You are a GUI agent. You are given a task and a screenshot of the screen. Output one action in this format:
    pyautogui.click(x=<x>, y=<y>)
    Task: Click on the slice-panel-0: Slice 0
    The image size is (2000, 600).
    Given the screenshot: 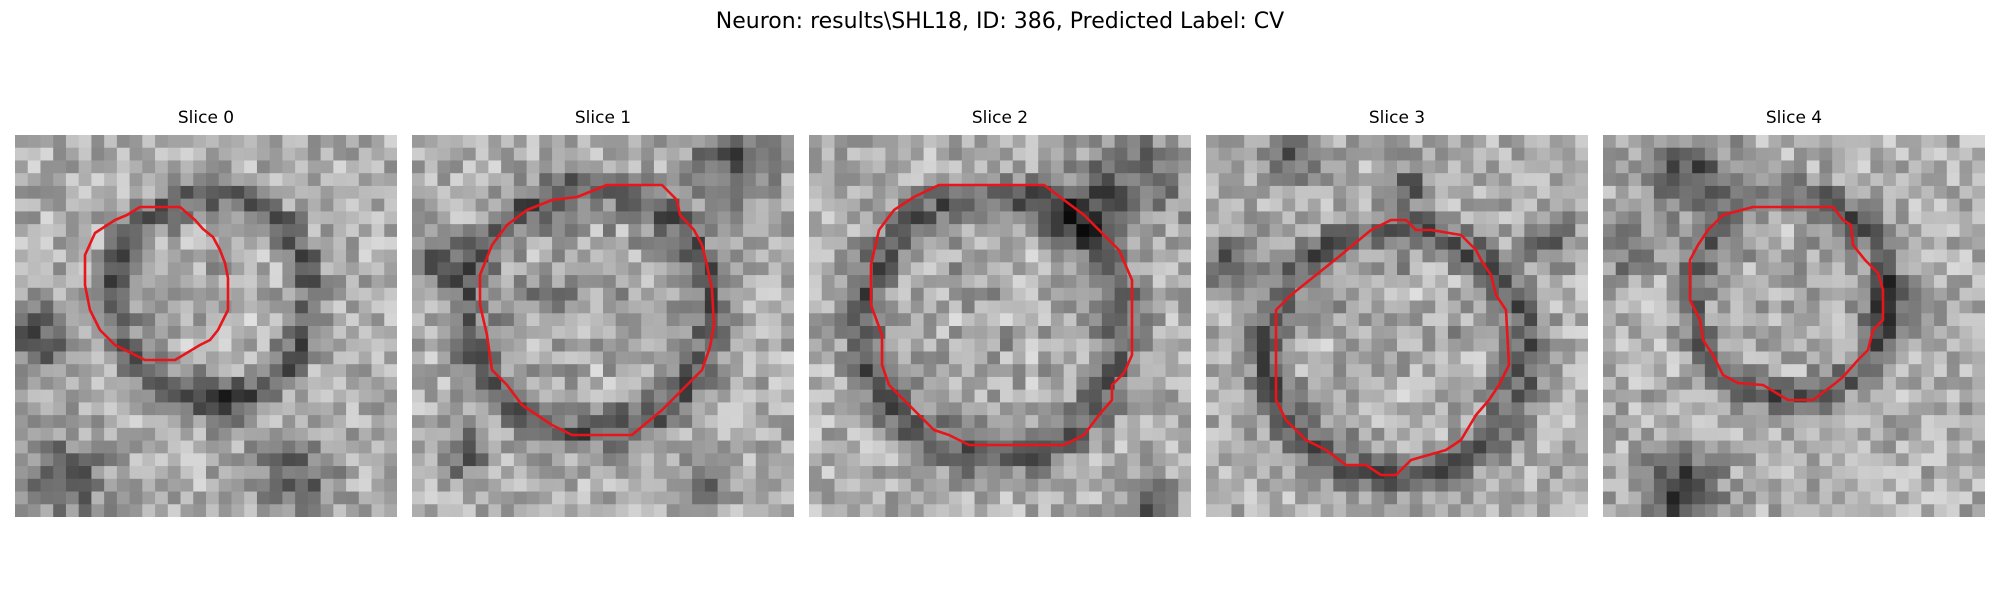 What is the action you would take?
    pyautogui.click(x=206, y=313)
    